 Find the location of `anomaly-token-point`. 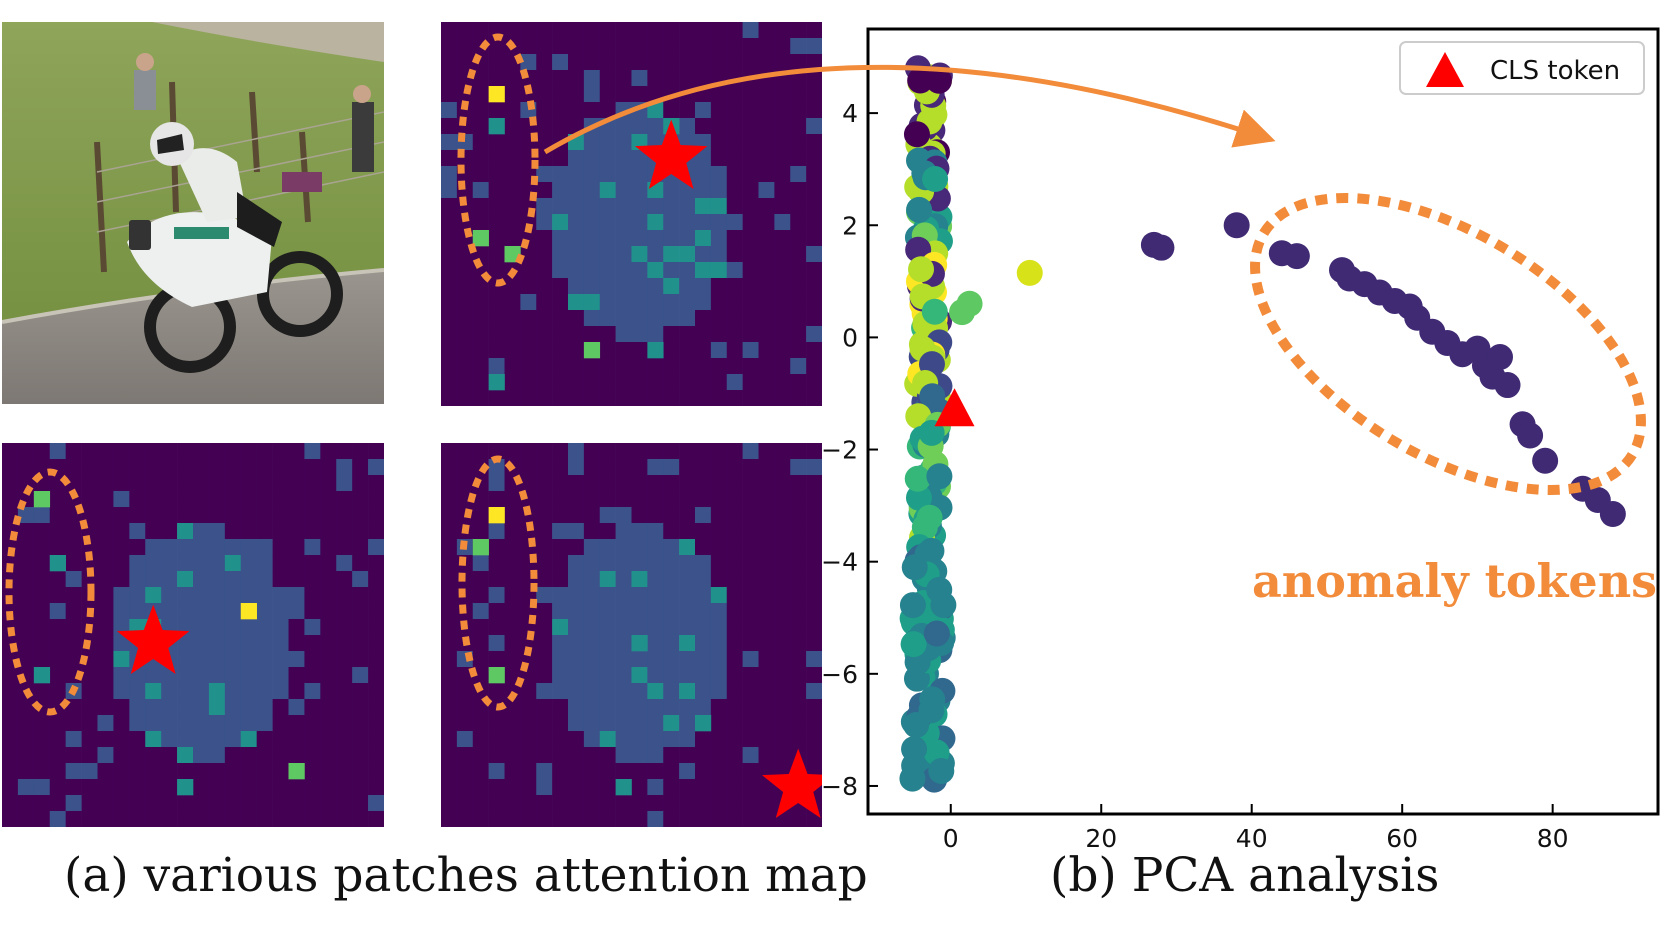

anomaly-token-point is located at coordinates (1500, 357).